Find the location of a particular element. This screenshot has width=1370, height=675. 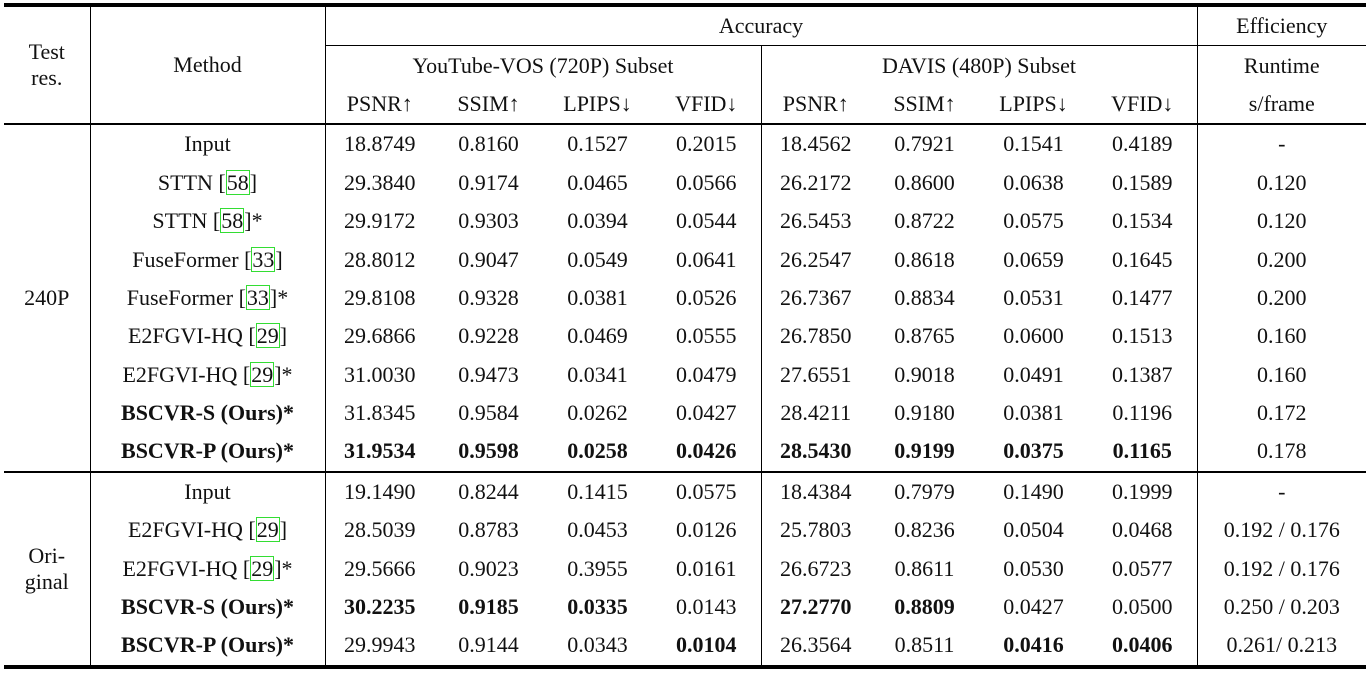

value-cell: 0.0600 is located at coordinates (1033, 336).